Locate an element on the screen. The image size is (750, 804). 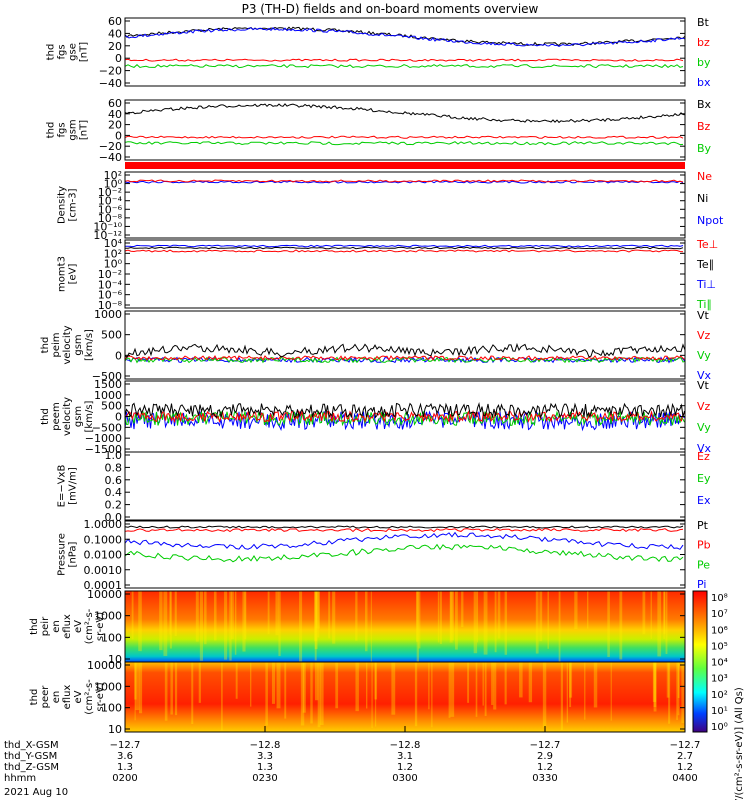
y-axis-label: [km/s] is located at coordinates (89, 345).